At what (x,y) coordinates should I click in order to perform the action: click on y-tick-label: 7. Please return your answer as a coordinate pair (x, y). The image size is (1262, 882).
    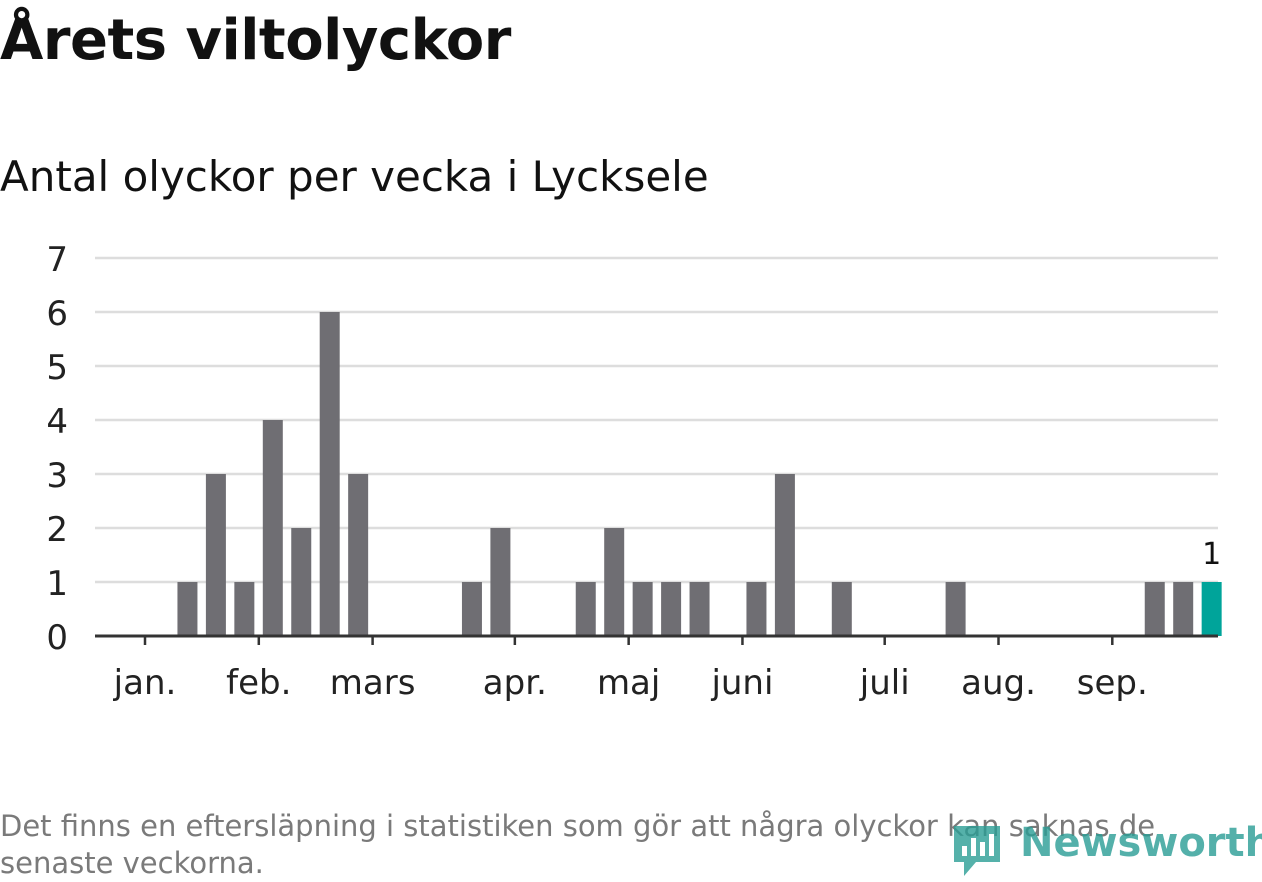
    Looking at the image, I should click on (57, 260).